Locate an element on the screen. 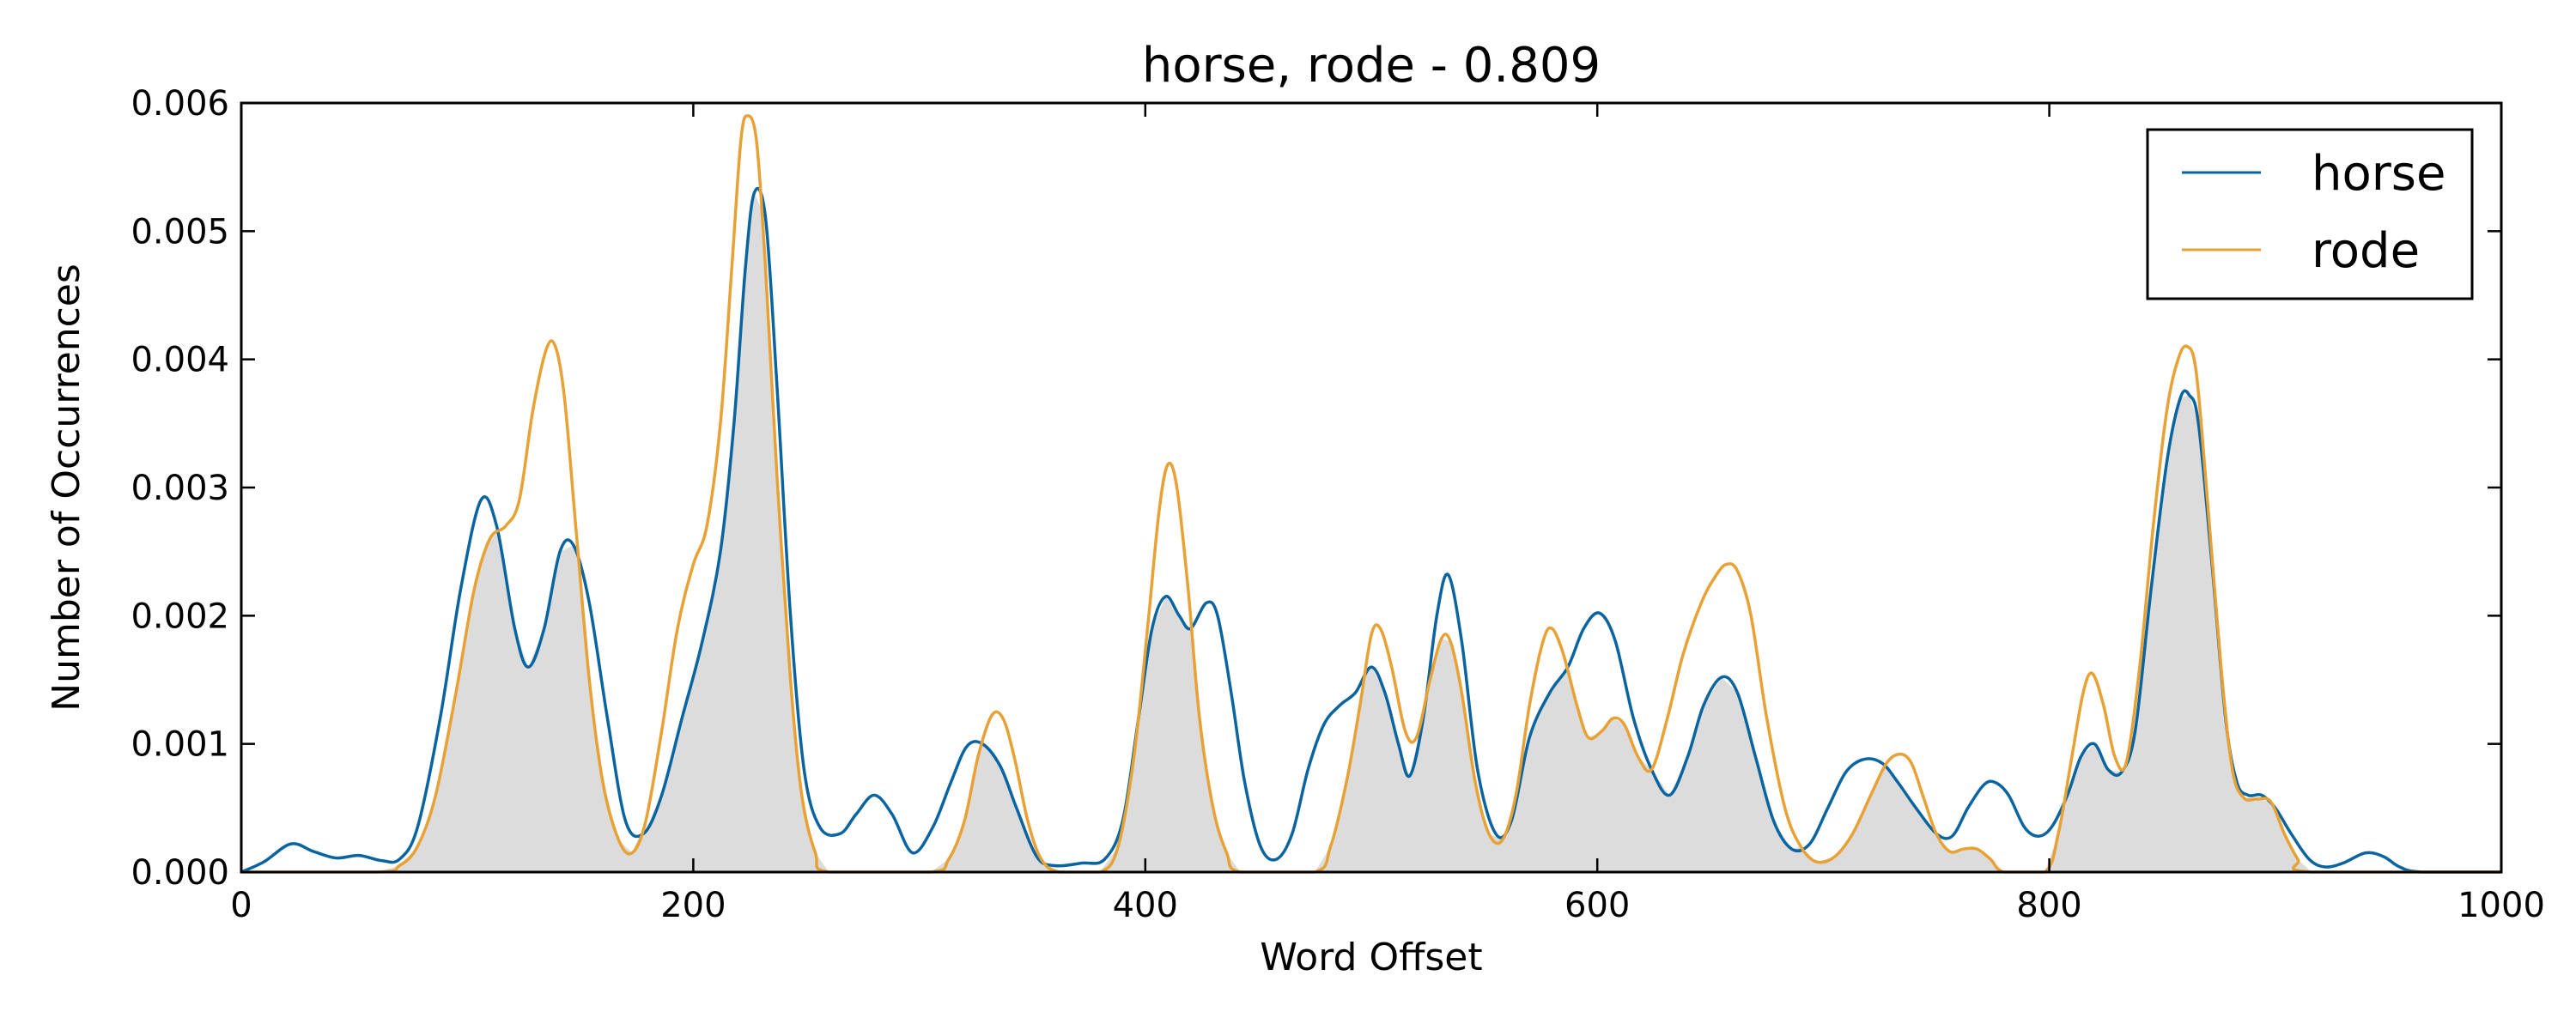  legend: horse rode is located at coordinates (2310, 214).